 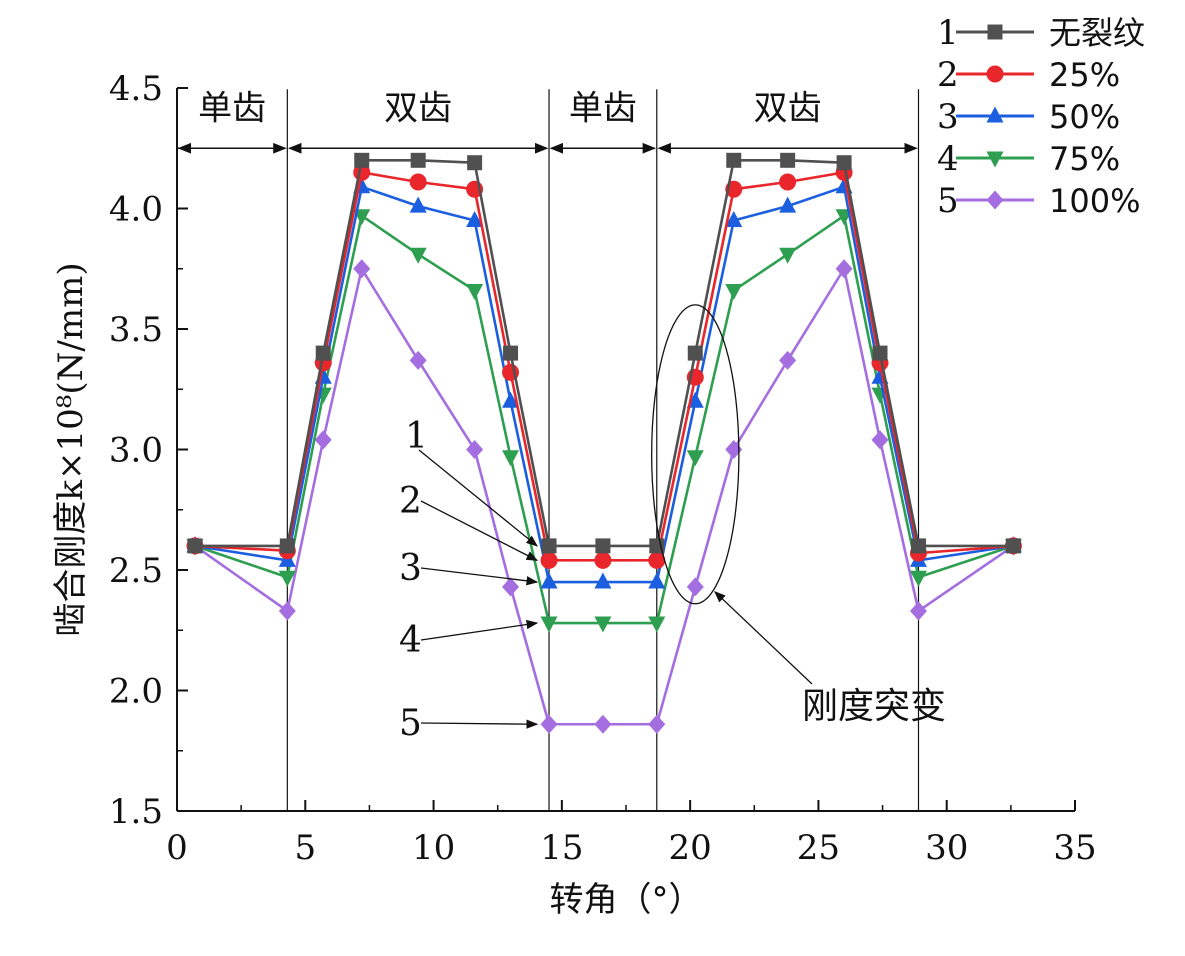 What do you see at coordinates (948, 75) in the screenshot?
I see `legend-number: 2` at bounding box center [948, 75].